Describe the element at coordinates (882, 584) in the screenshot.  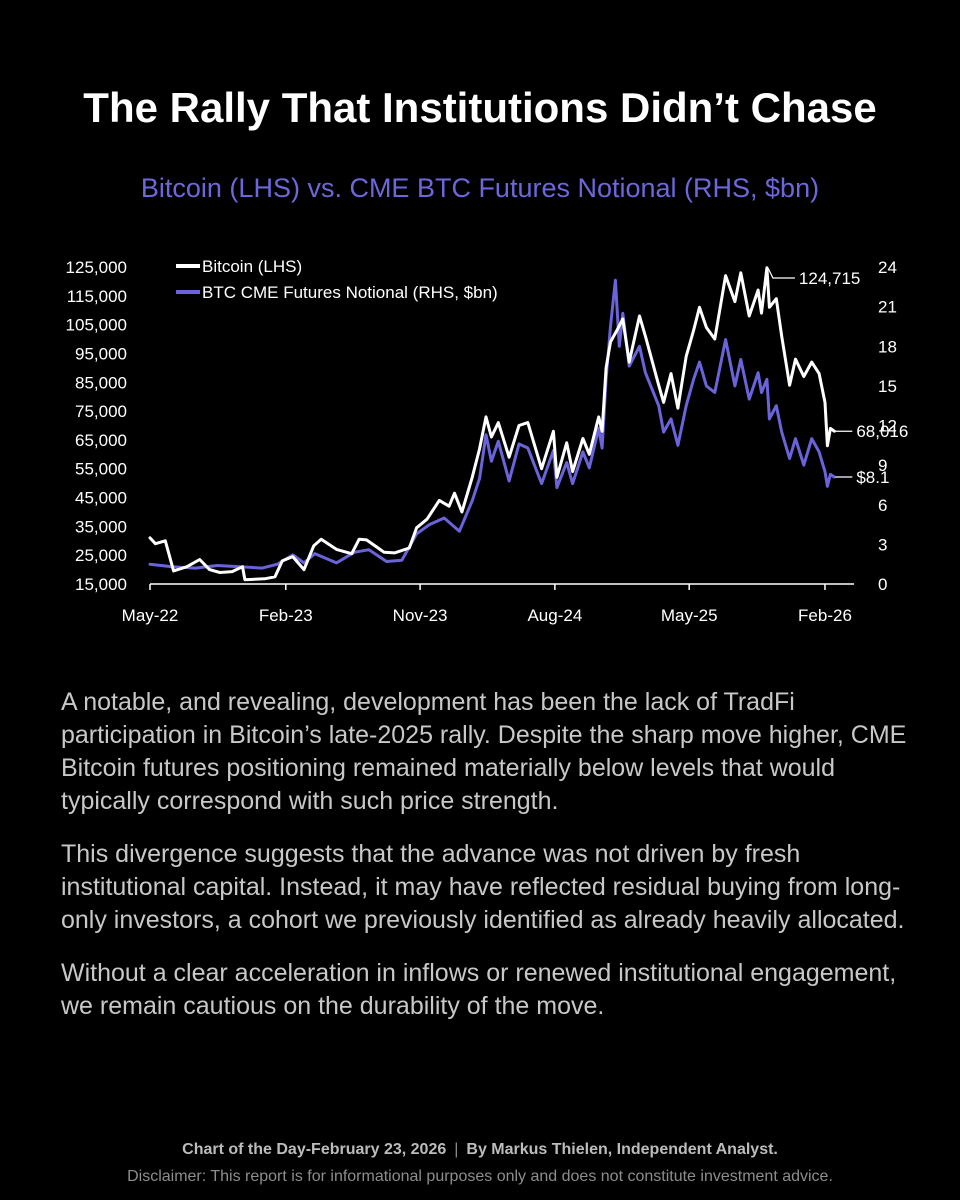
I see `y-right-tick-label: 0` at that location.